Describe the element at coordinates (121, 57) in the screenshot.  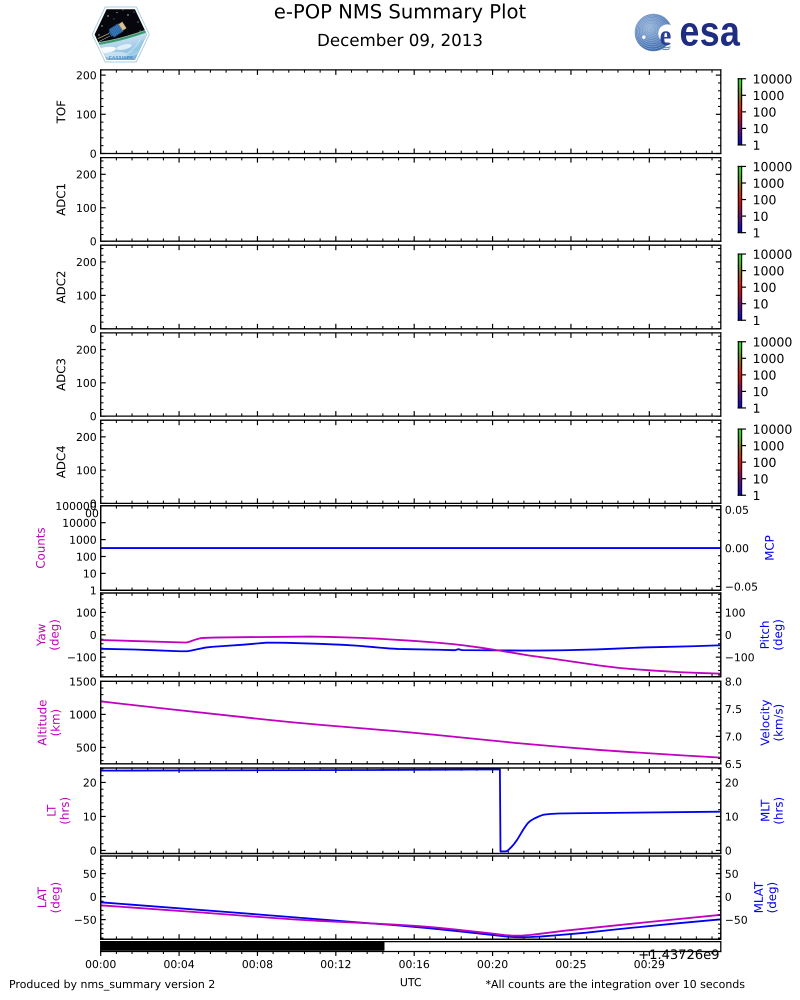
I see `svg-text: CASSIOPE` at that location.